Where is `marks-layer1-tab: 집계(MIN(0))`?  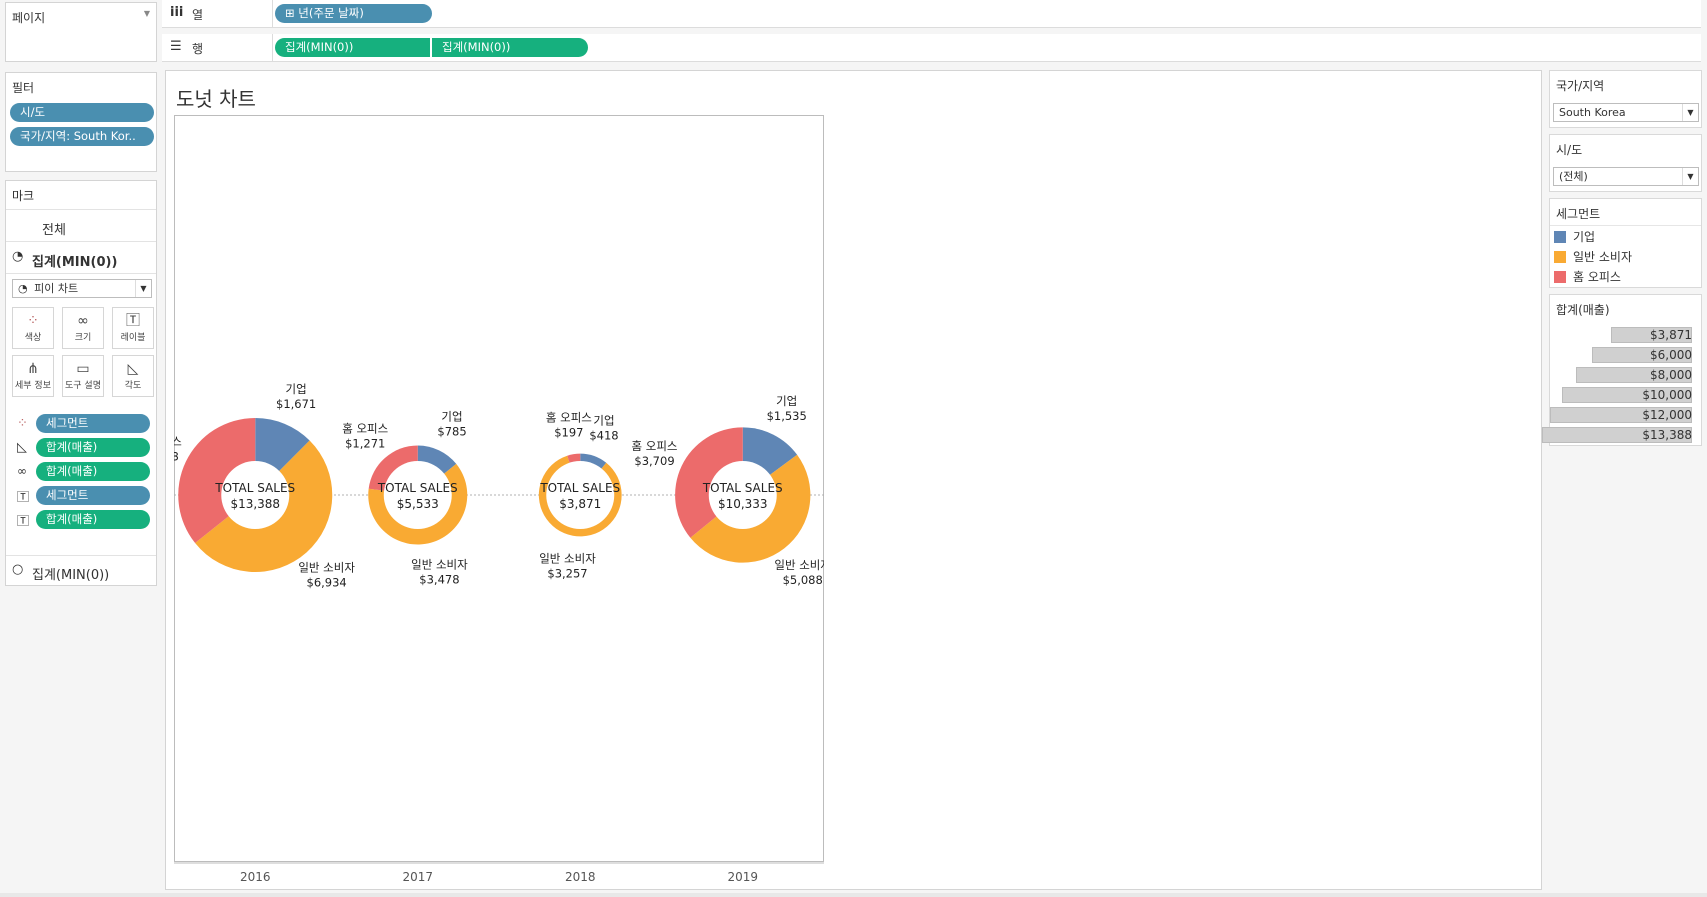 marks-layer1-tab: 집계(MIN(0)) is located at coordinates (75, 262).